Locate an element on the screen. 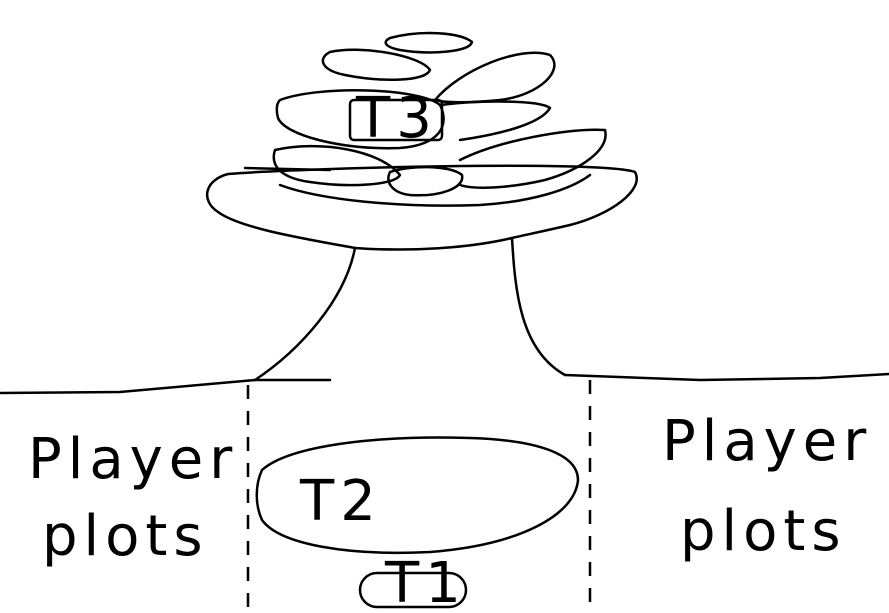  petal-base-curve is located at coordinates (435, 190).